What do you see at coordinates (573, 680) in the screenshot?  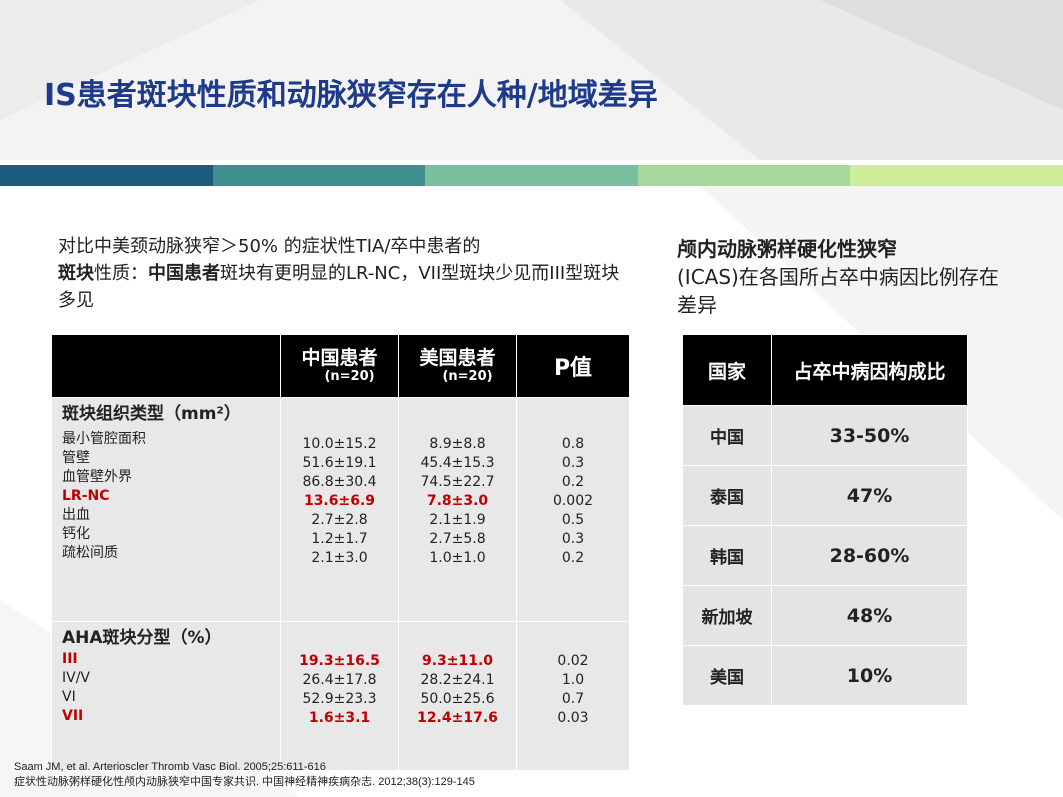 I see `cell-value: 1.0` at bounding box center [573, 680].